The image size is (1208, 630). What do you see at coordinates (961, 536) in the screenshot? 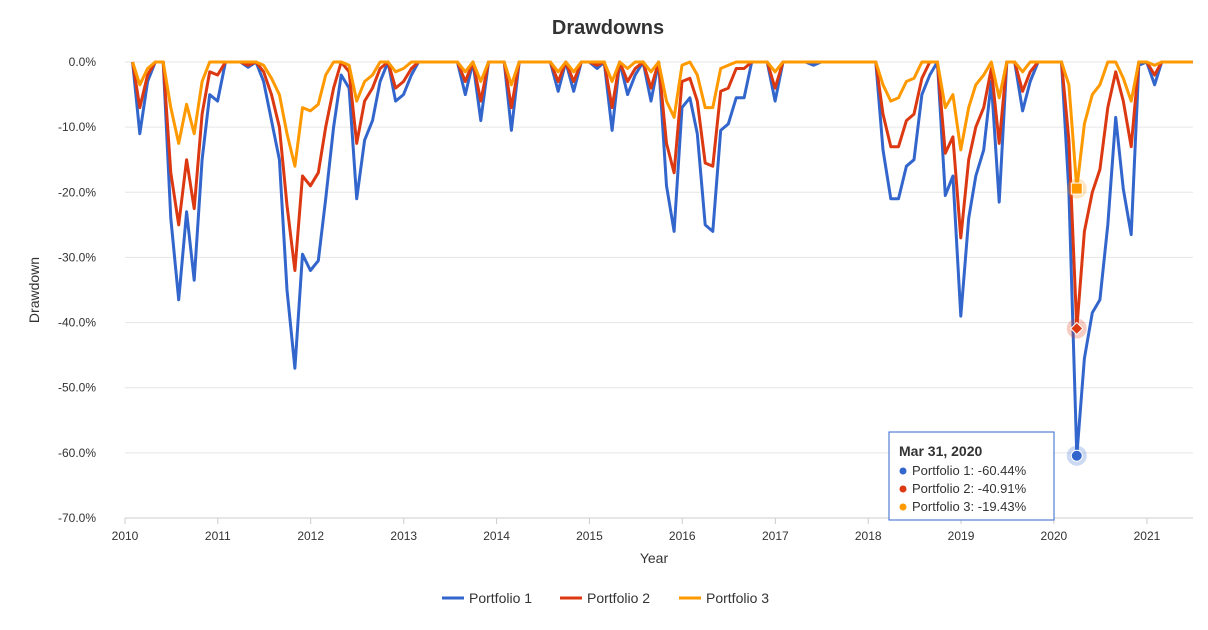
I see `x-tick-label: 2019` at bounding box center [961, 536].